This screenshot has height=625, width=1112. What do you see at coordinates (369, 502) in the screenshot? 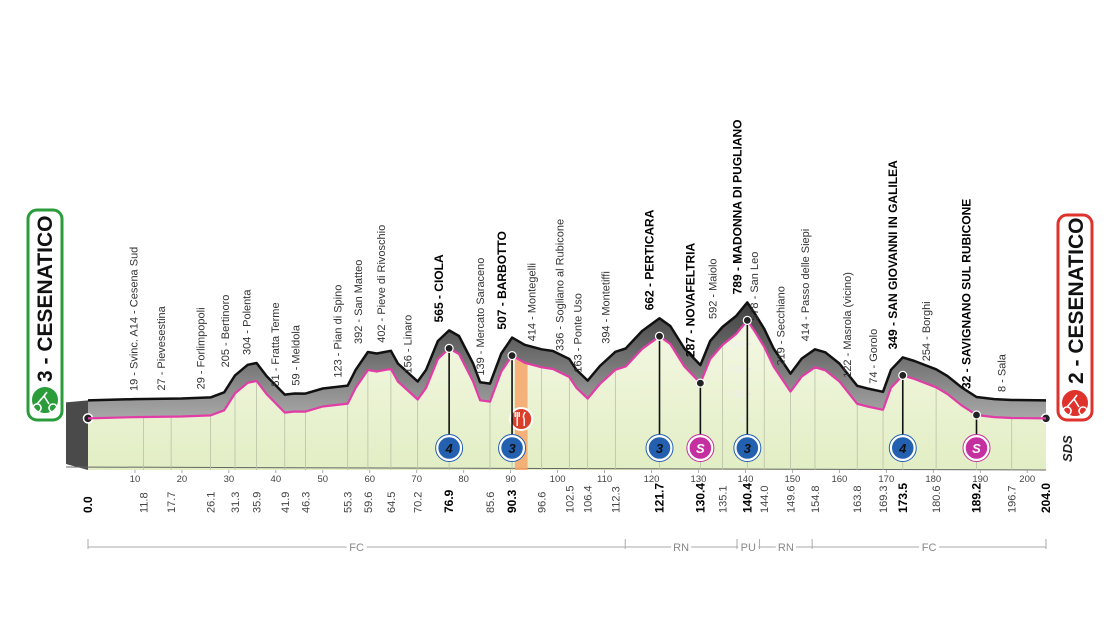
I see `distance-label: 59.6` at bounding box center [369, 502].